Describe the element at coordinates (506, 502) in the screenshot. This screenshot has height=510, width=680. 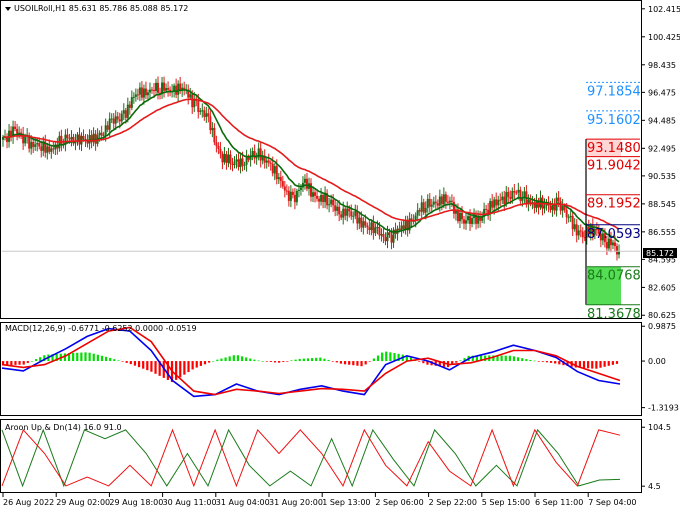
I see `x-tick-label: 5 Sep 15:00` at that location.